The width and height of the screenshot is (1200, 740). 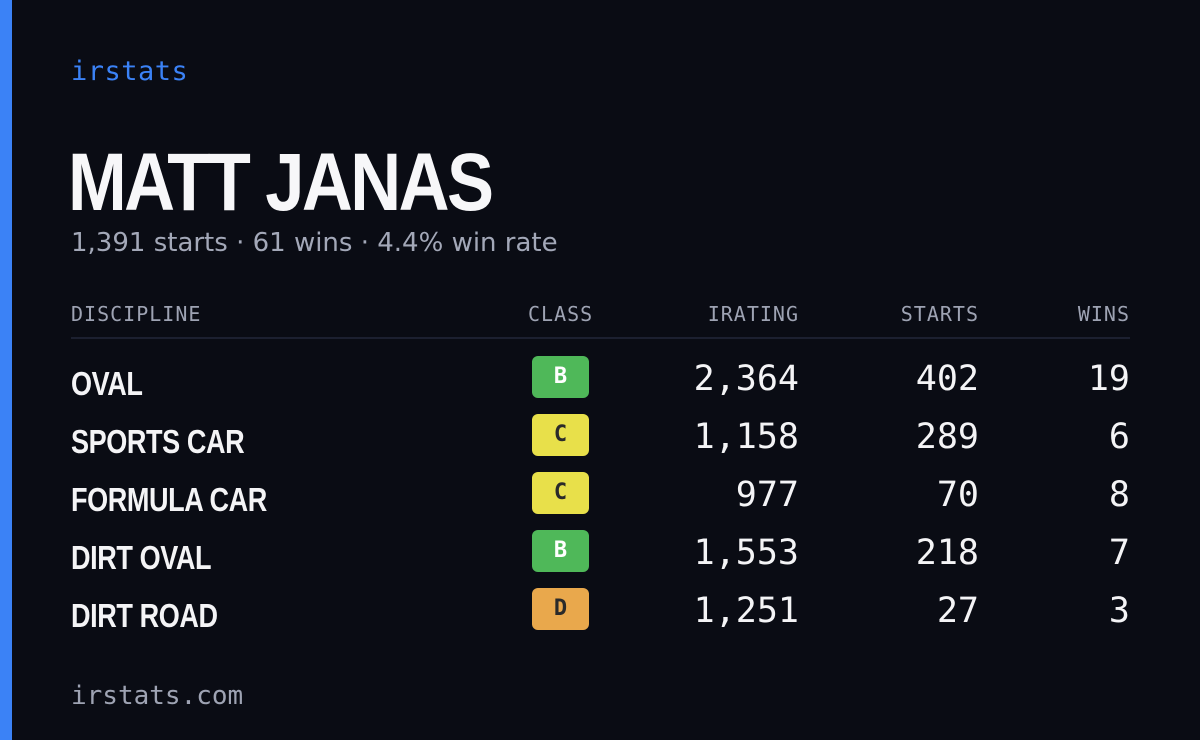 I want to click on footer-url: irstats.com, so click(x=157, y=696).